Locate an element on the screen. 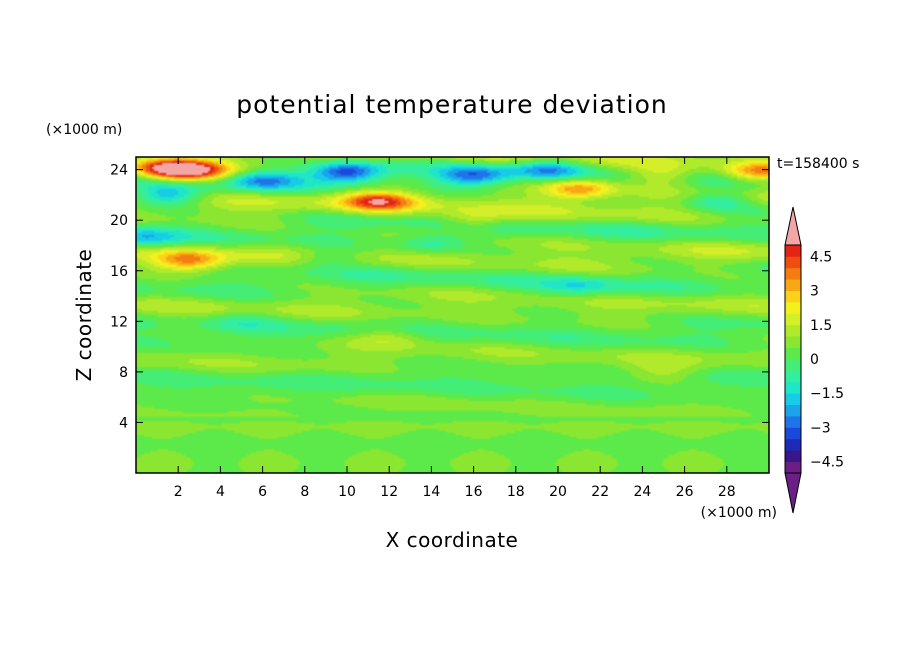  colorbar-tick-label: 0 is located at coordinates (814, 360).